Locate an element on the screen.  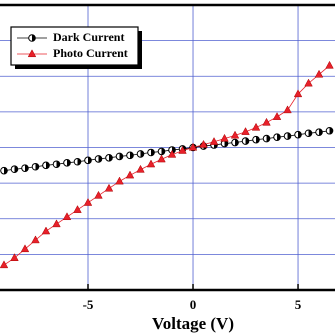
x-axis-label: Voltage (V) is located at coordinates (193, 323).